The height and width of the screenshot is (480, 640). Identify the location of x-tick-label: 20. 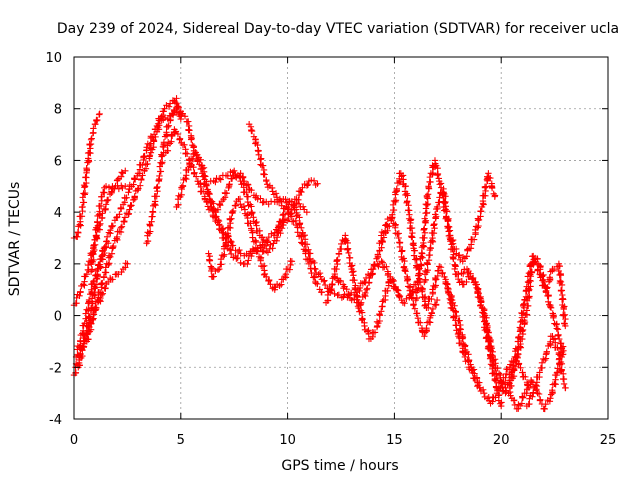
(501, 440).